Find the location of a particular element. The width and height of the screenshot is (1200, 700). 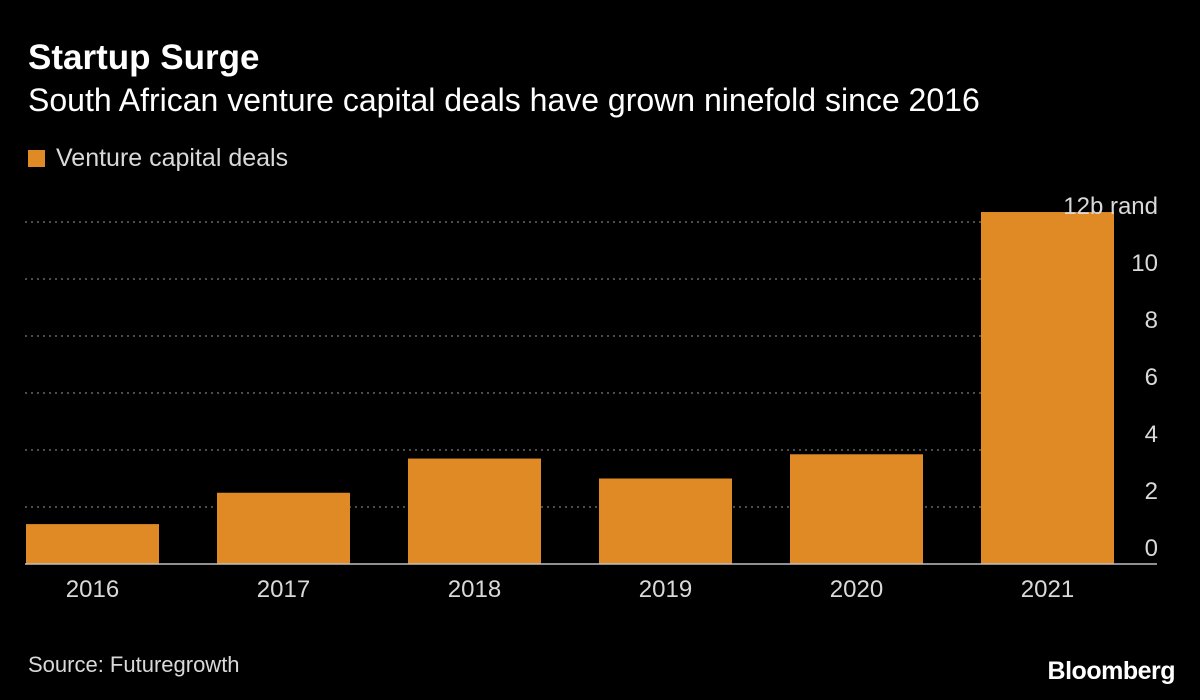

bar-2017 is located at coordinates (283, 528).